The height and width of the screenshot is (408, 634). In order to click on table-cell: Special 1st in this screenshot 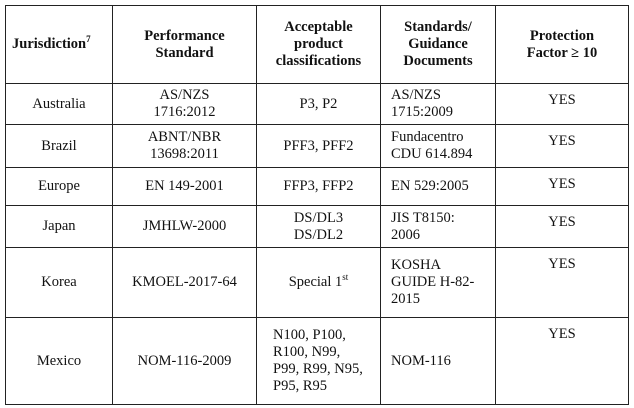, I will do `click(318, 282)`.